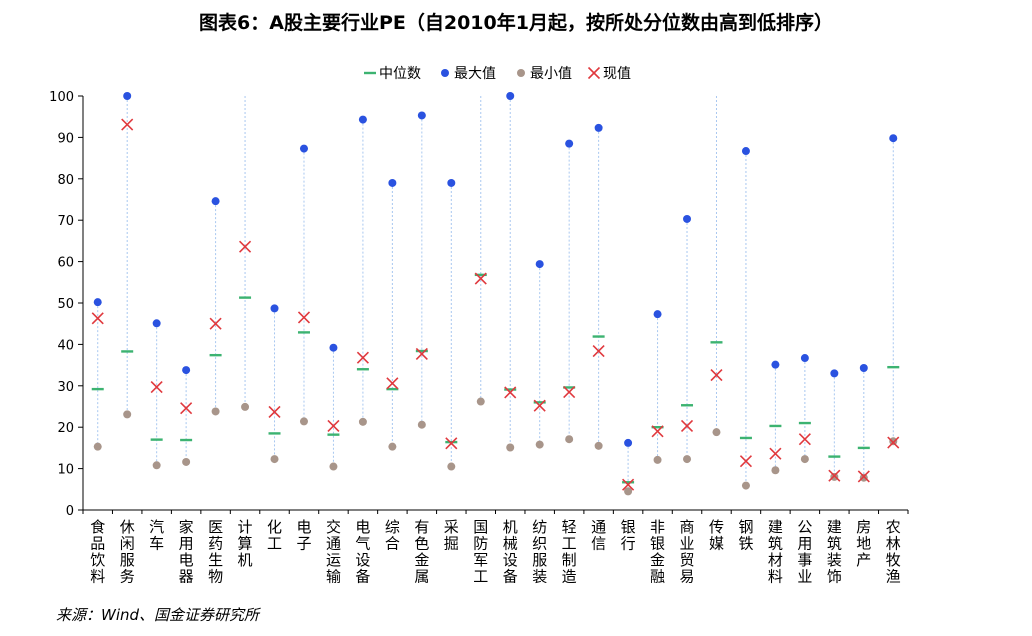 This screenshot has height=636, width=1032. I want to click on y-tick-label: 100, so click(61, 97).